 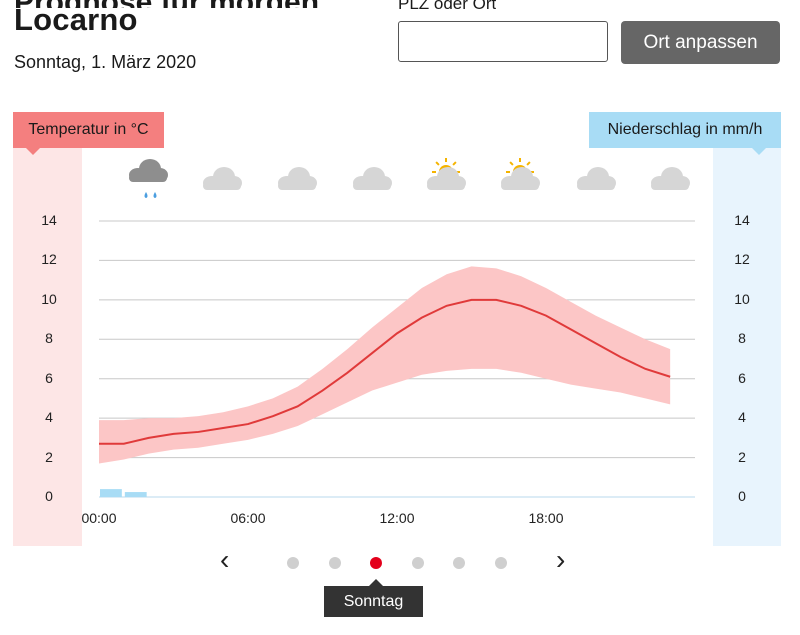 What do you see at coordinates (49, 220) in the screenshot?
I see `y-tick-label: 14` at bounding box center [49, 220].